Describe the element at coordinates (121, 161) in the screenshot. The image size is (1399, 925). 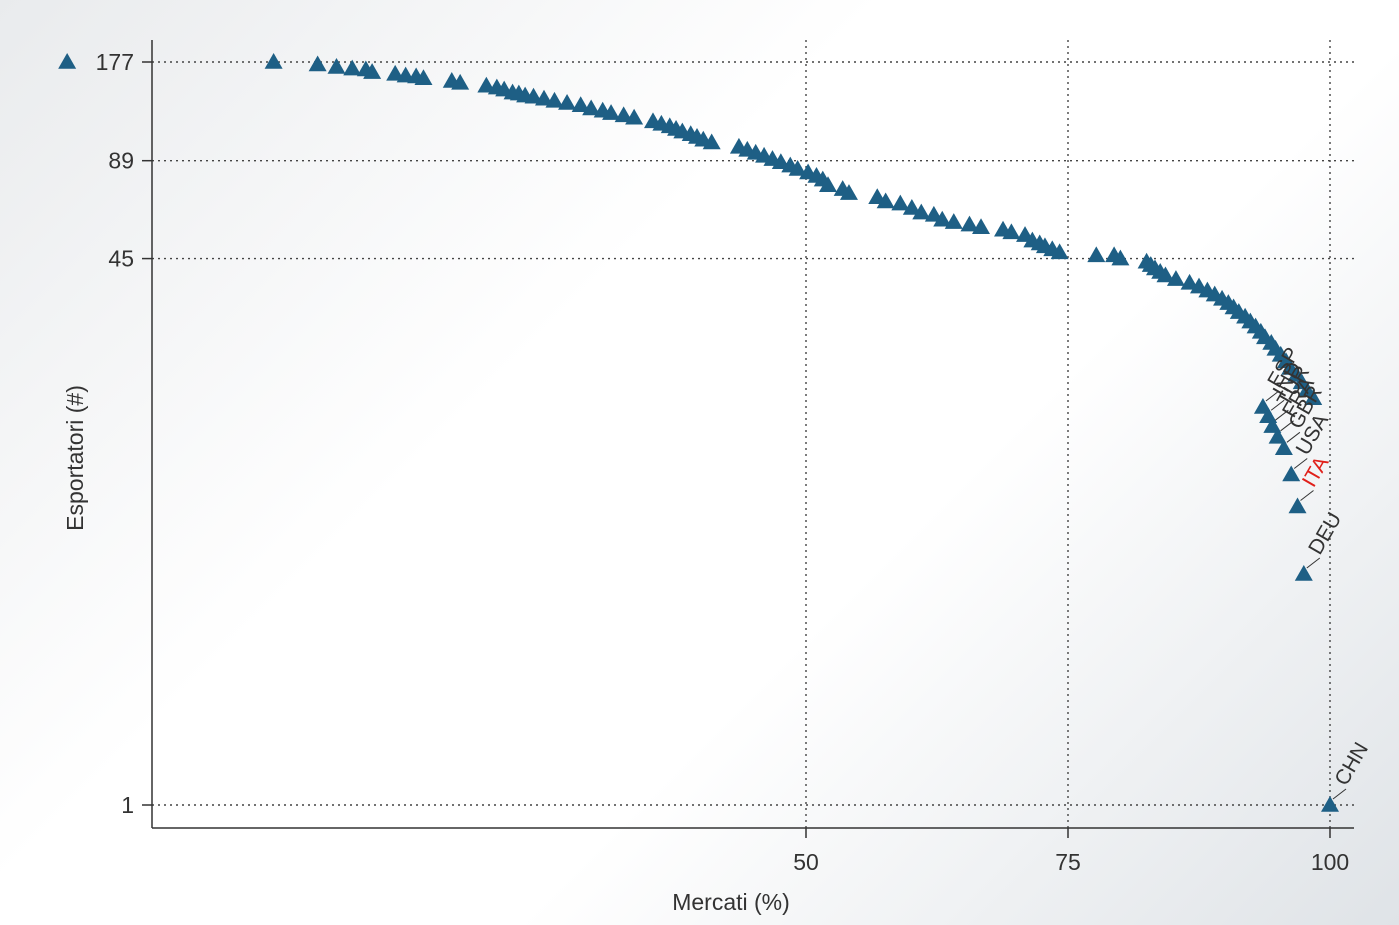
I see `y-tick-label: 89` at that location.